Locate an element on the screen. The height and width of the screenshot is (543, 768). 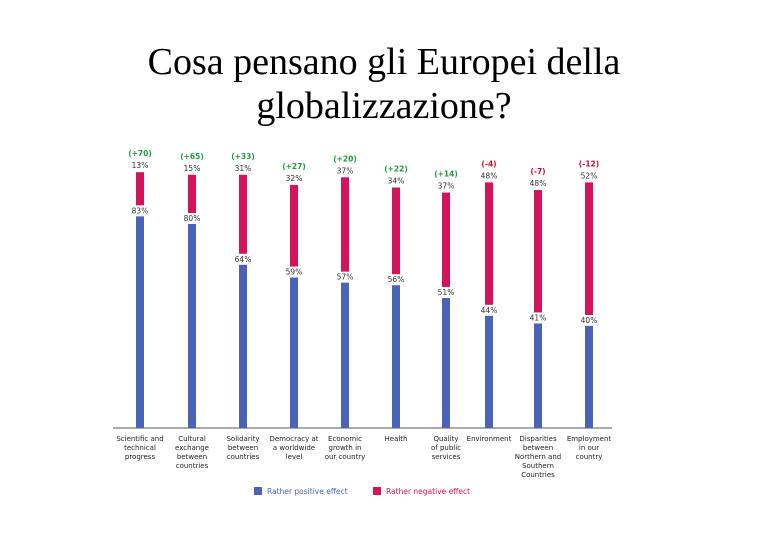
difference-label: (+65) is located at coordinates (192, 156).